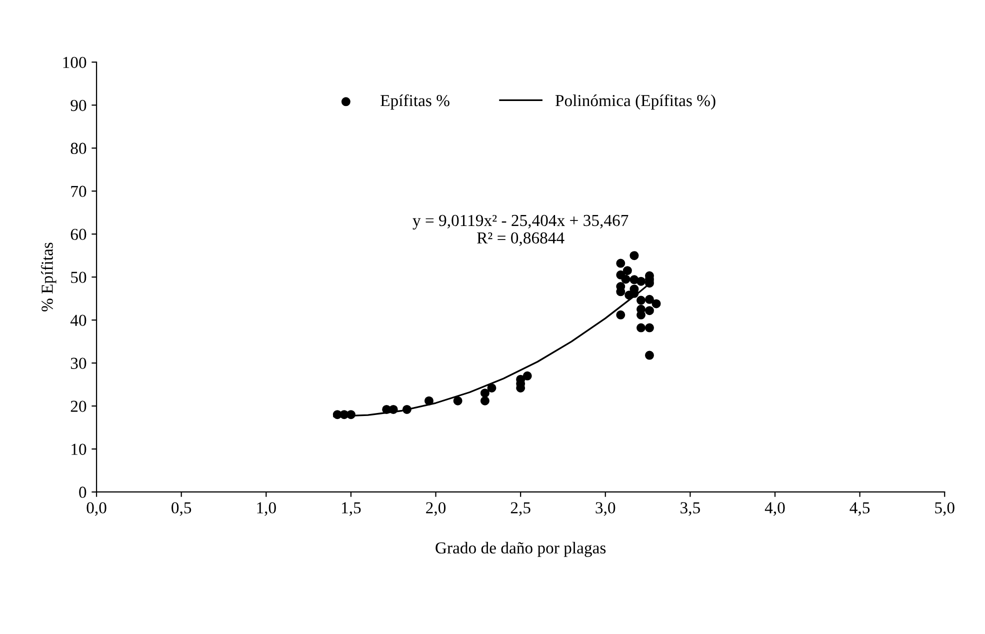  Describe the element at coordinates (860, 509) in the screenshot. I see `x-tick-label: 4,5` at that location.